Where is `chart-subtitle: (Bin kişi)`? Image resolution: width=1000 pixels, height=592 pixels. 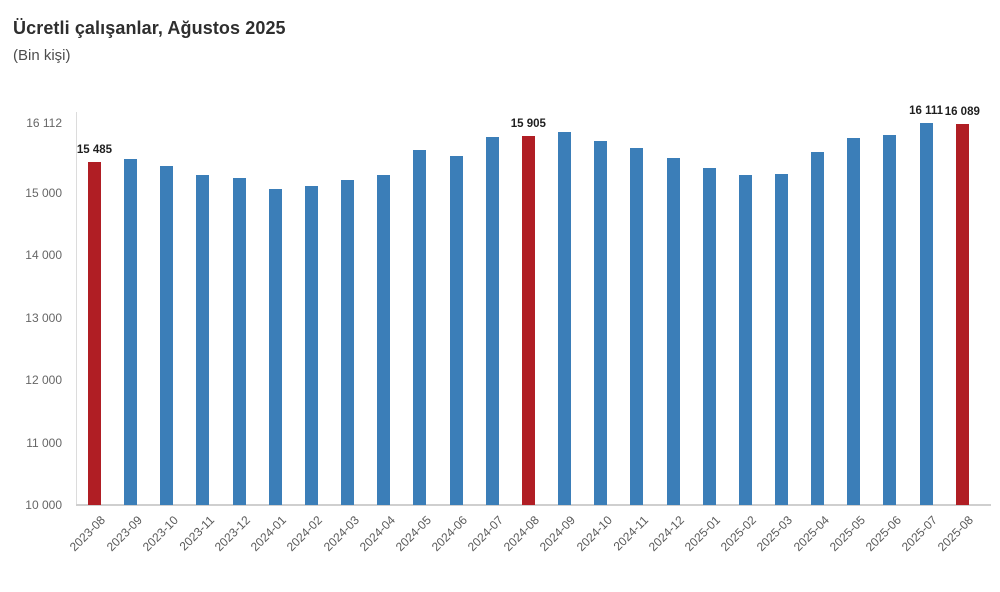 chart-subtitle: (Bin kişi) is located at coordinates (42, 55).